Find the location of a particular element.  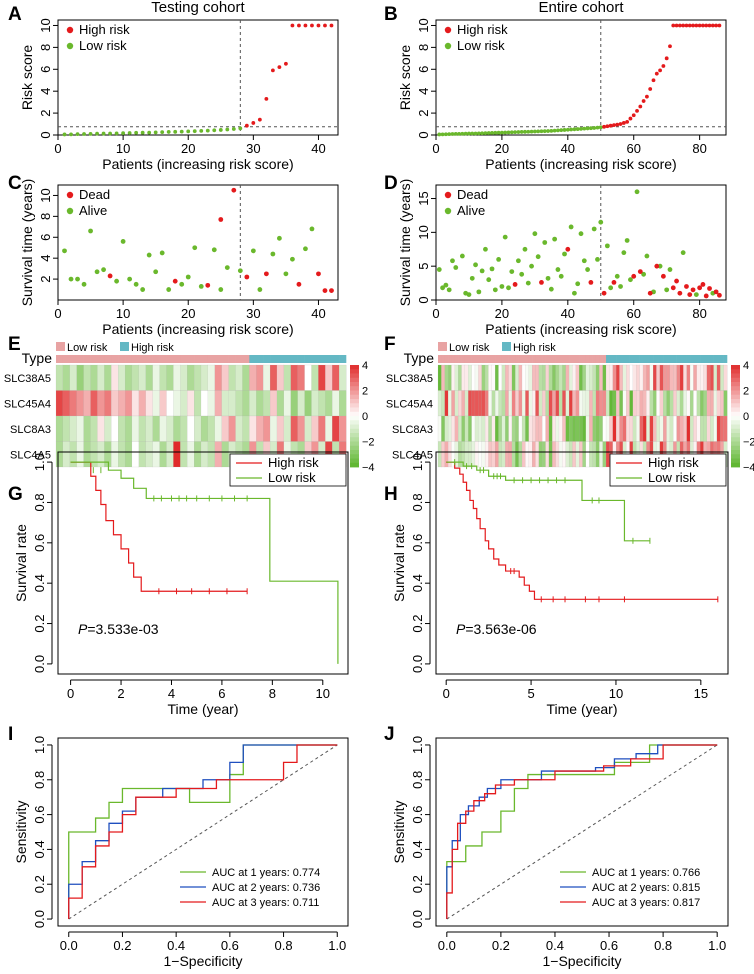

color-scale-label: 4 is located at coordinates (365, 366).